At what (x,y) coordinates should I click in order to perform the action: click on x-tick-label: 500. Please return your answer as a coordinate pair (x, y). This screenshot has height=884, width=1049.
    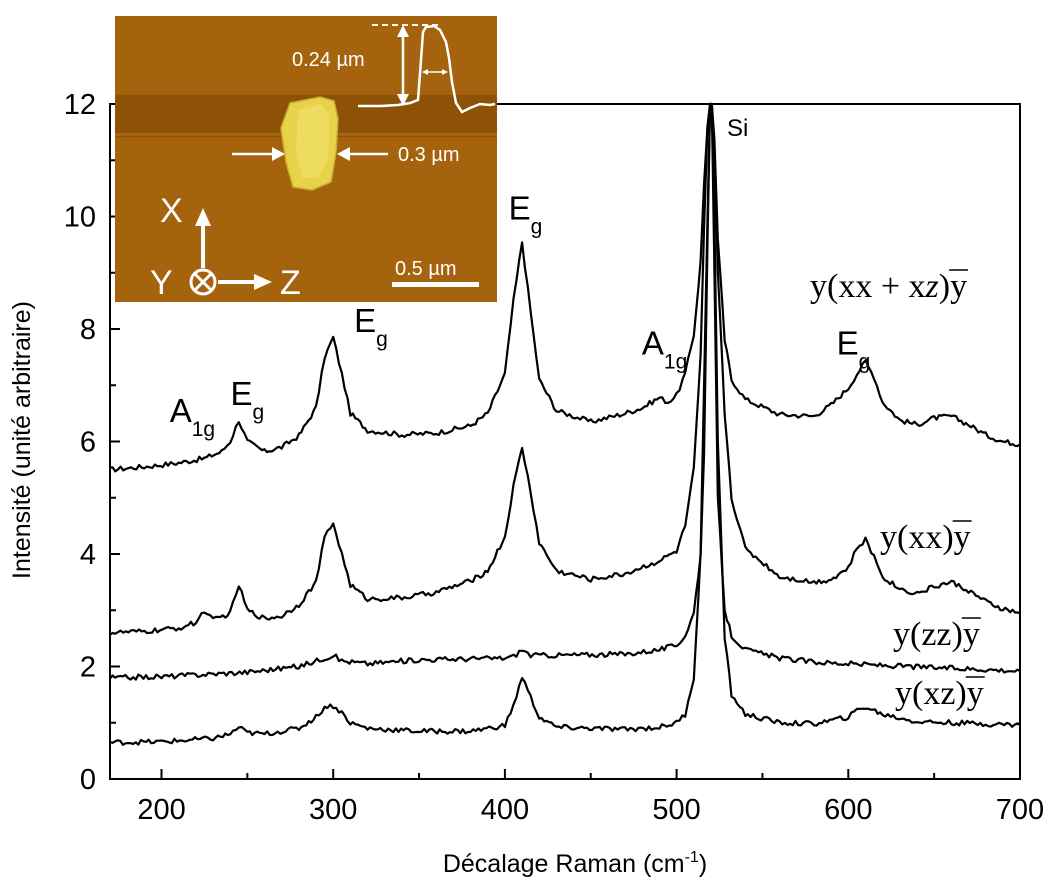
    Looking at the image, I should click on (676, 810).